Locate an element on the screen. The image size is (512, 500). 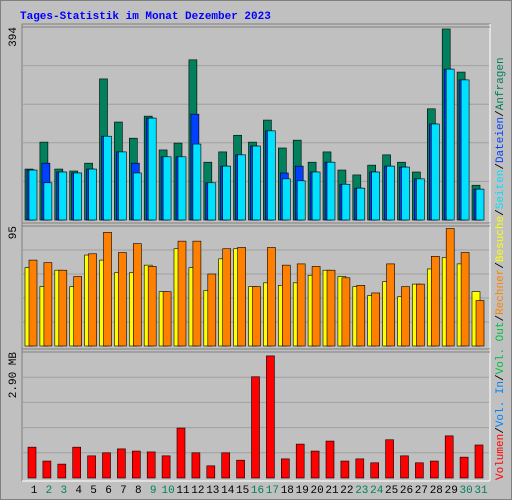
x-tick-label: 3 is located at coordinates (63, 491).